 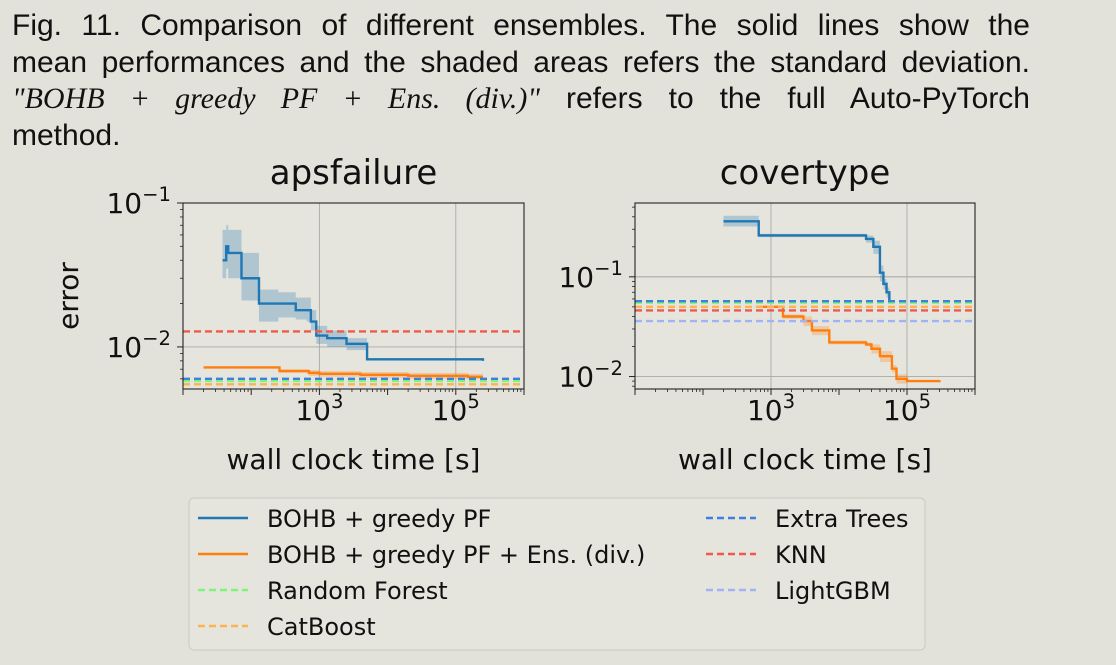 What do you see at coordinates (842, 519) in the screenshot?
I see `legend-label: Extra Trees` at bounding box center [842, 519].